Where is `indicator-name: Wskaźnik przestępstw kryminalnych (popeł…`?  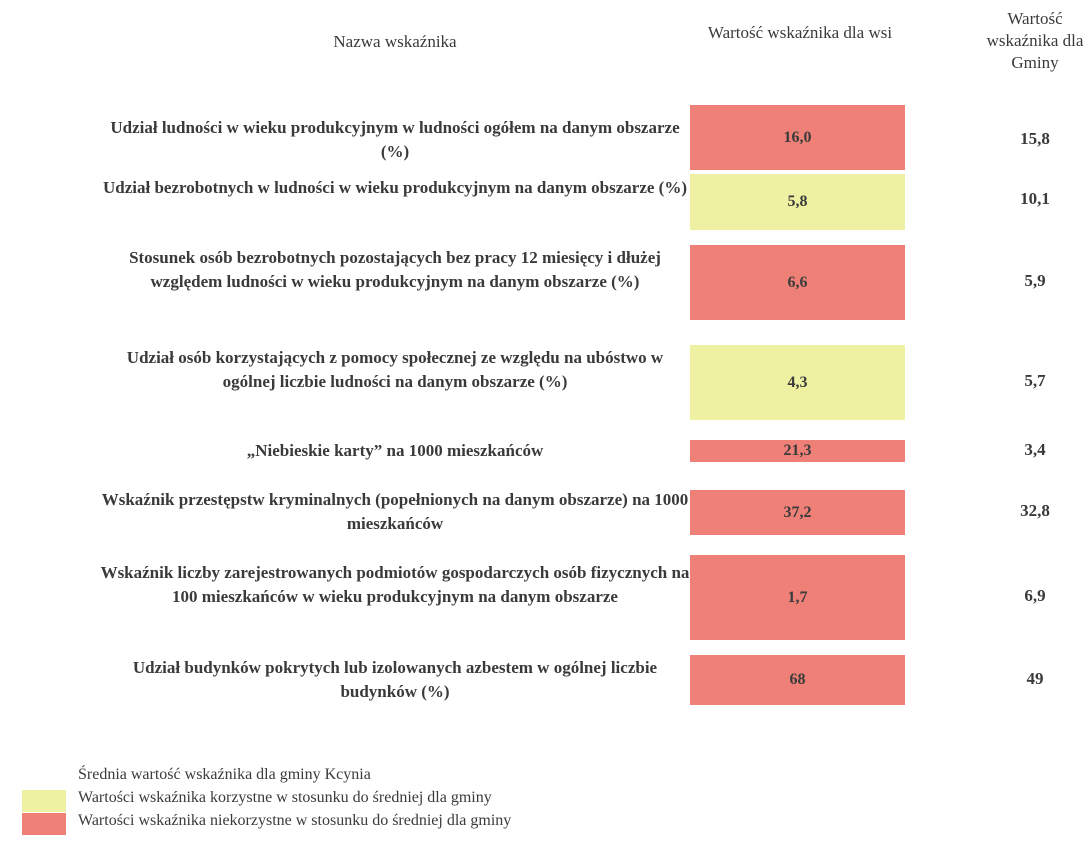
indicator-name: Wskaźnik przestępstw kryminalnych (popeł… is located at coordinates (395, 511).